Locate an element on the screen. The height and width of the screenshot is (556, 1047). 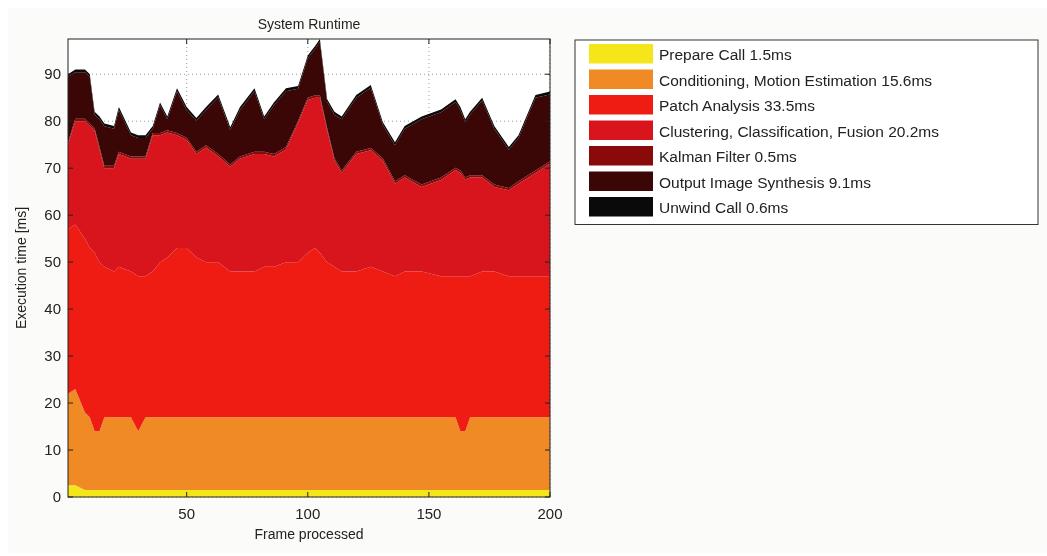
legend-label: Patch Analysis 33.5ms is located at coordinates (737, 105).